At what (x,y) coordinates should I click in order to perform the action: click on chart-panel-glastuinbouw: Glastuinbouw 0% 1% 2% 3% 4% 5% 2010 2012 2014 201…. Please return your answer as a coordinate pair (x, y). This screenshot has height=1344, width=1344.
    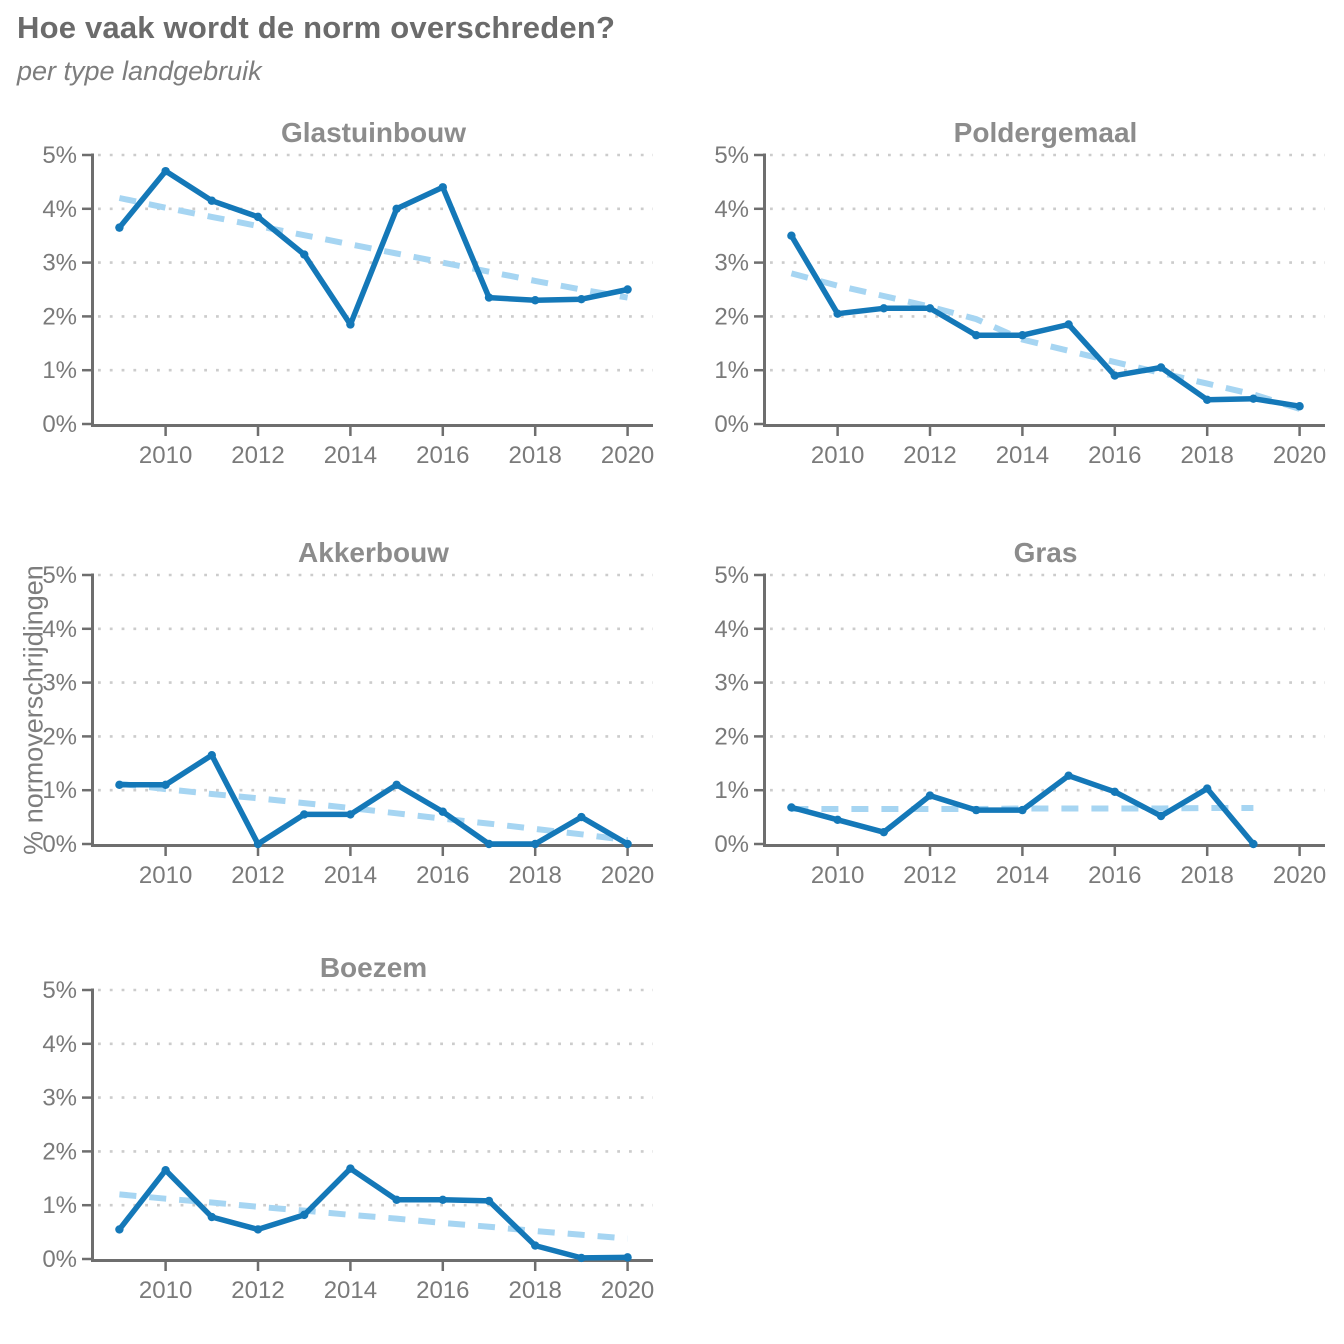
    Looking at the image, I should click on (336, 295).